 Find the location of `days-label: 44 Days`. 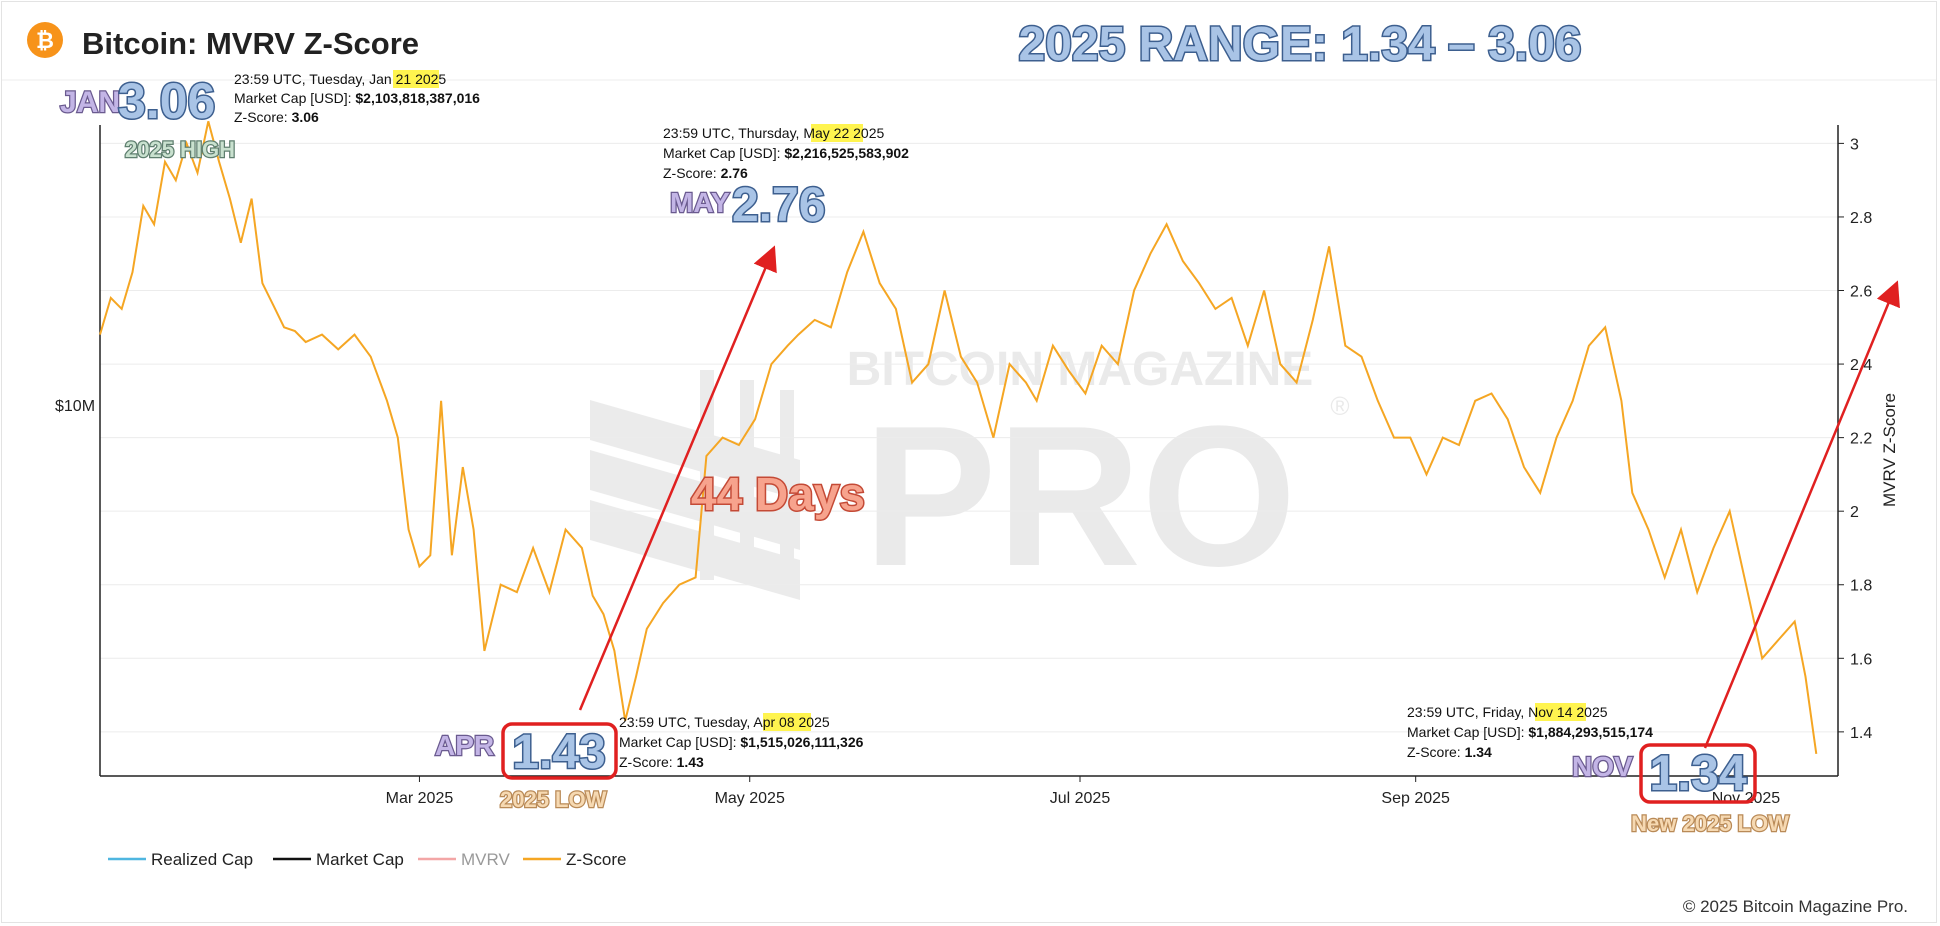

days-label: 44 Days is located at coordinates (778, 494).